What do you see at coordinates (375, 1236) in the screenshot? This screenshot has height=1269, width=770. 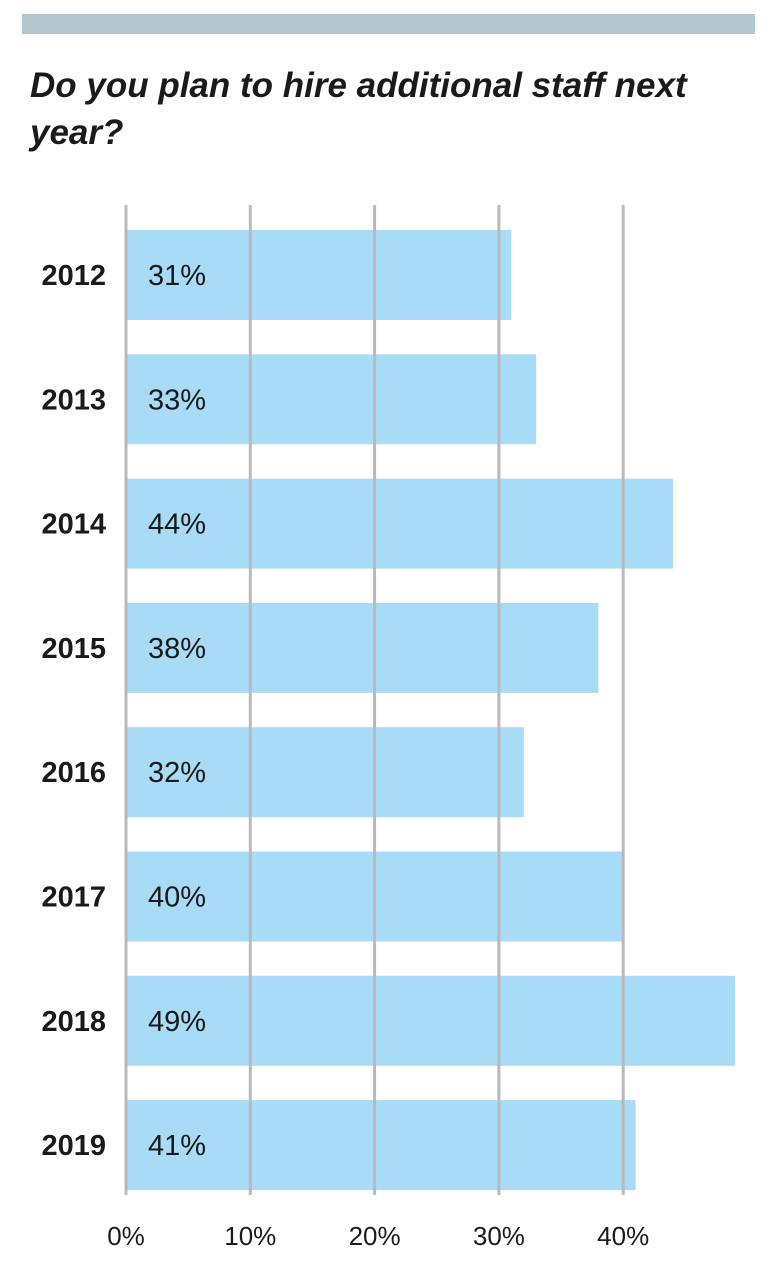 I see `x-tick-label-20: 20%` at bounding box center [375, 1236].